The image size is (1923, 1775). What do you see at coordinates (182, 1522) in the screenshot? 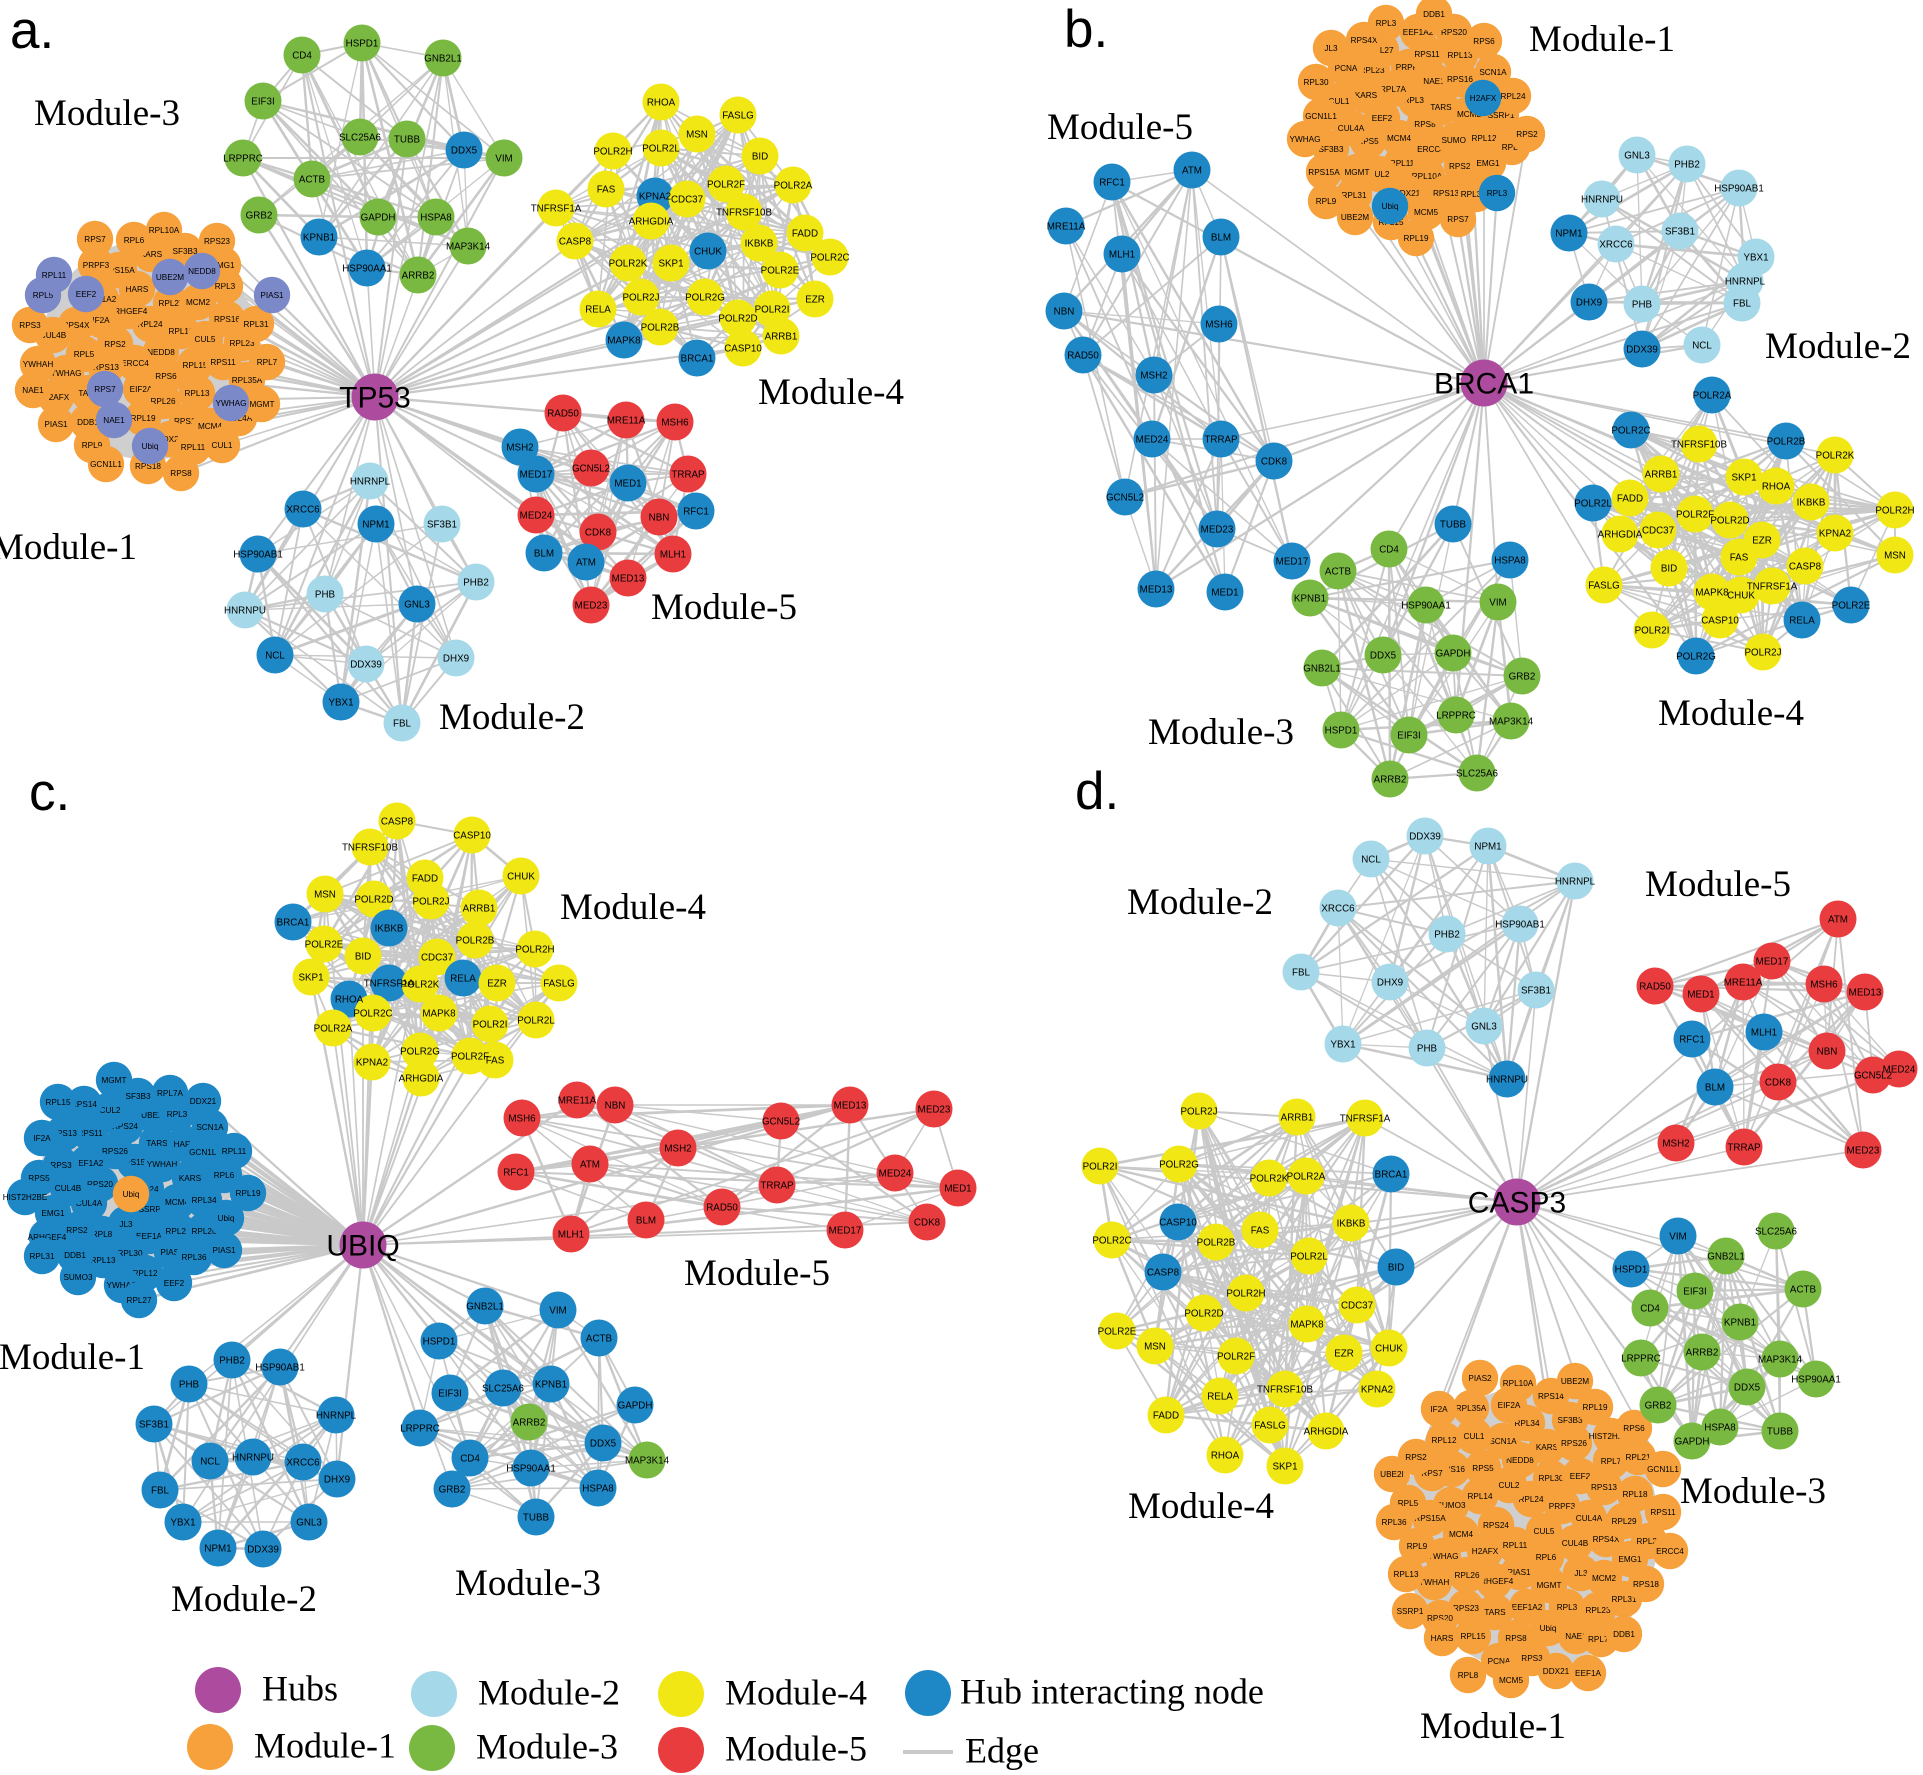
I see `svg-text: YBX1` at bounding box center [182, 1522].